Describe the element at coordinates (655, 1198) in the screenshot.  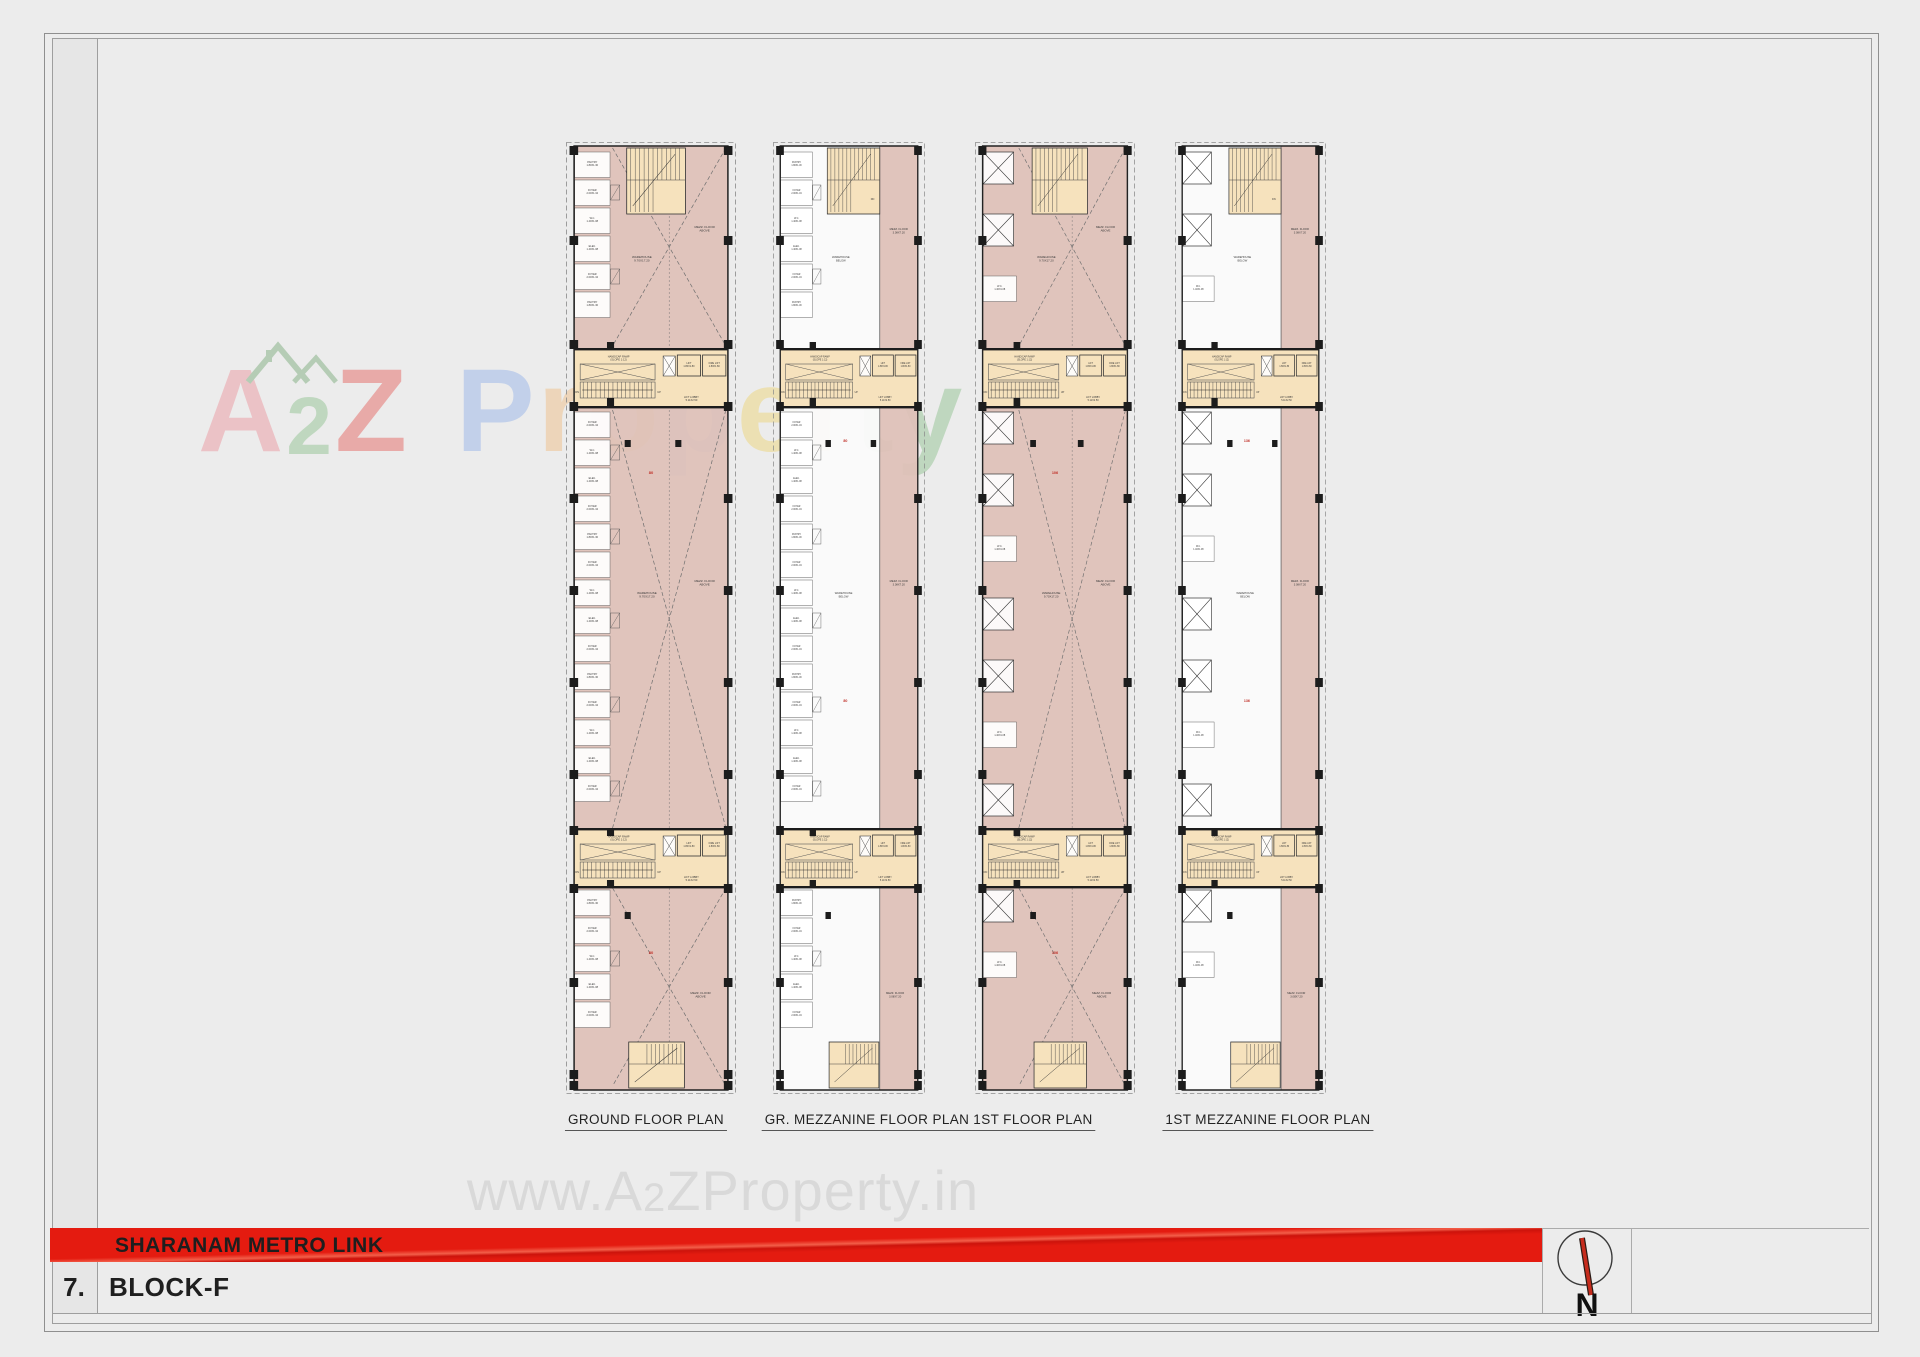
I see `watermark-text-sub: 2` at that location.